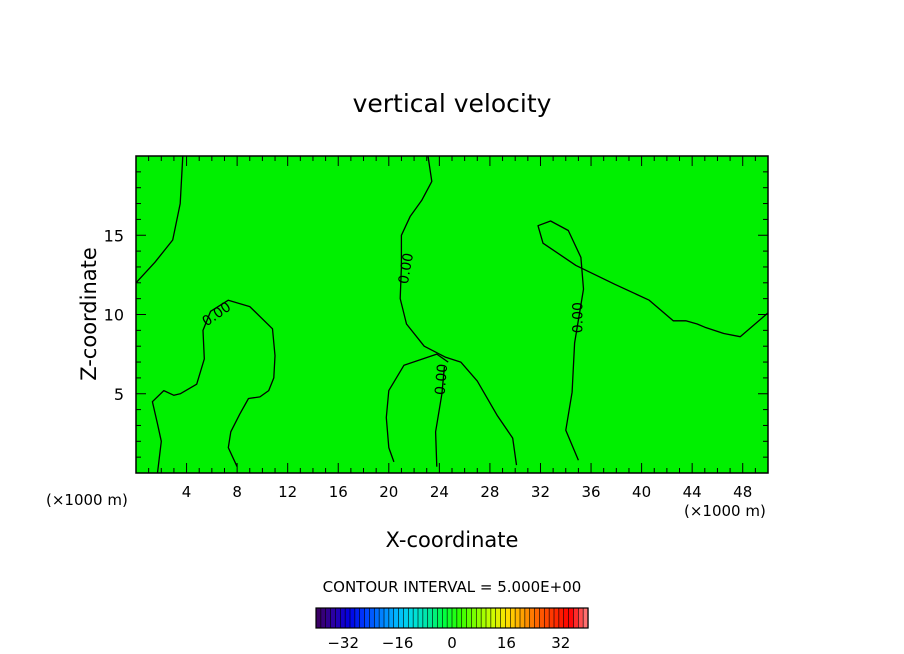  Describe the element at coordinates (388, 492) in the screenshot. I see `x-tick-label: 20` at that location.